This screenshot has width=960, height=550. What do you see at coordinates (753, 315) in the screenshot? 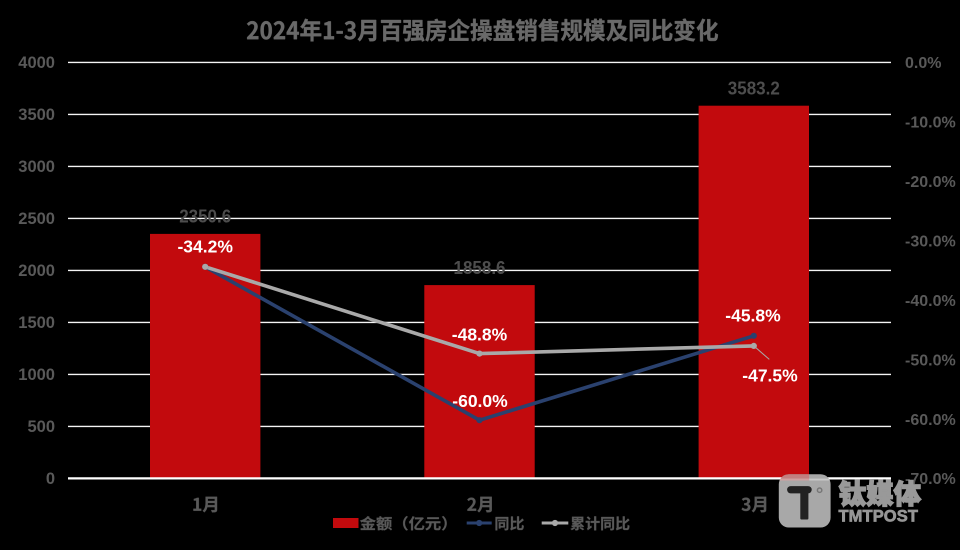
I see `svg-text: -45.8%` at bounding box center [753, 315].